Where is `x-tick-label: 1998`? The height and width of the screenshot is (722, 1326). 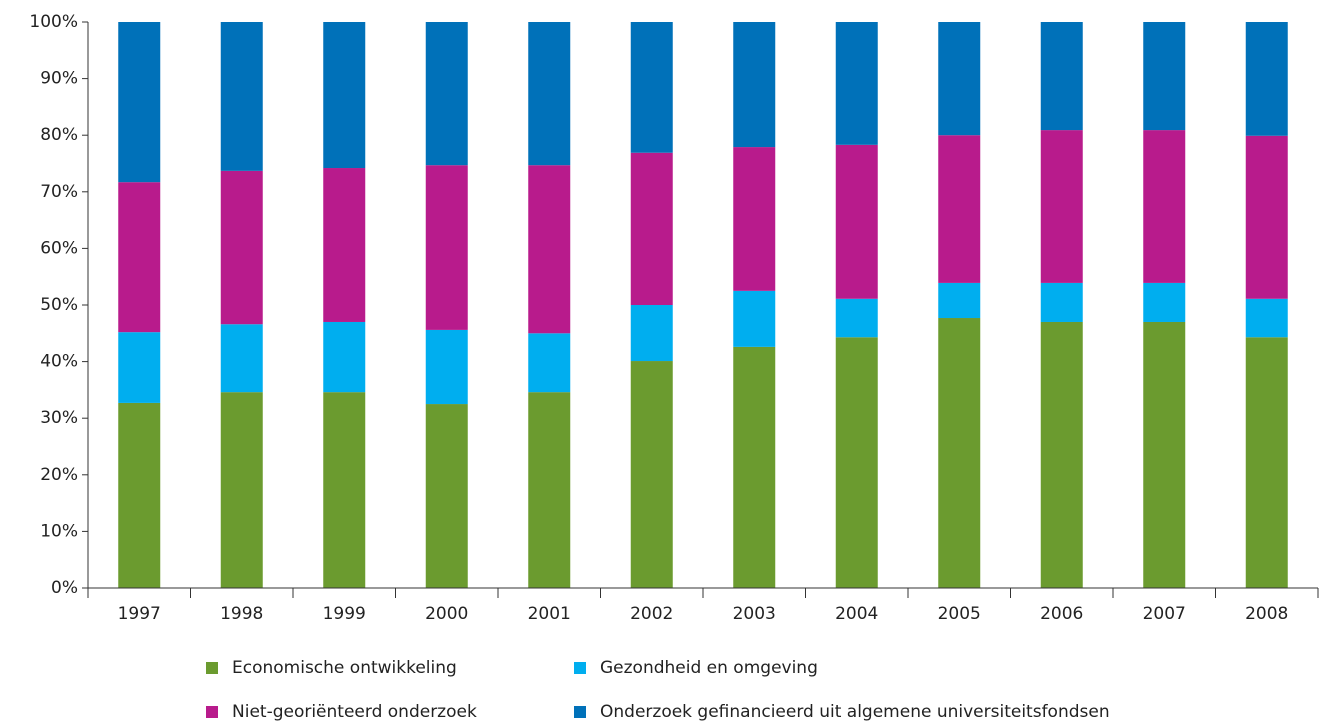
x-tick-label: 1998 is located at coordinates (241, 614).